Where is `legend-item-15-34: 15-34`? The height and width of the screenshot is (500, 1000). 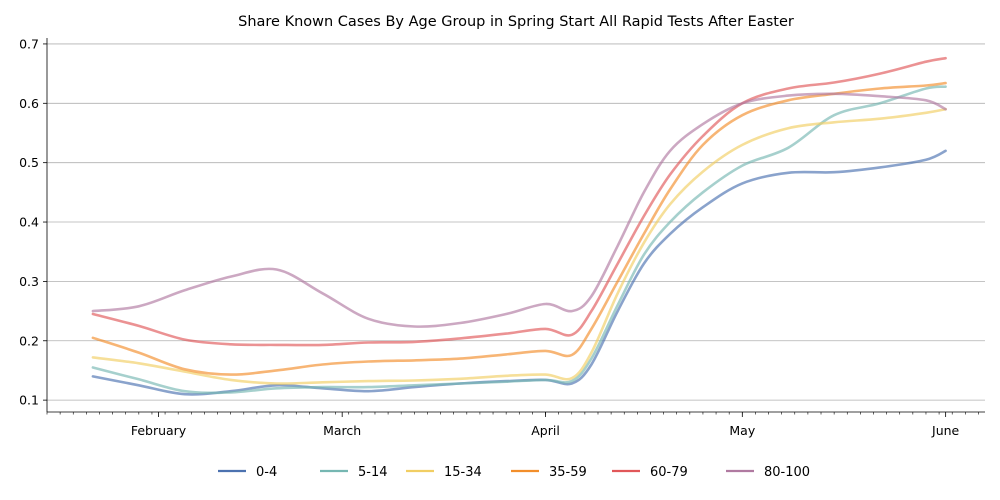
legend-item-15-34: 15-34 is located at coordinates (444, 472).